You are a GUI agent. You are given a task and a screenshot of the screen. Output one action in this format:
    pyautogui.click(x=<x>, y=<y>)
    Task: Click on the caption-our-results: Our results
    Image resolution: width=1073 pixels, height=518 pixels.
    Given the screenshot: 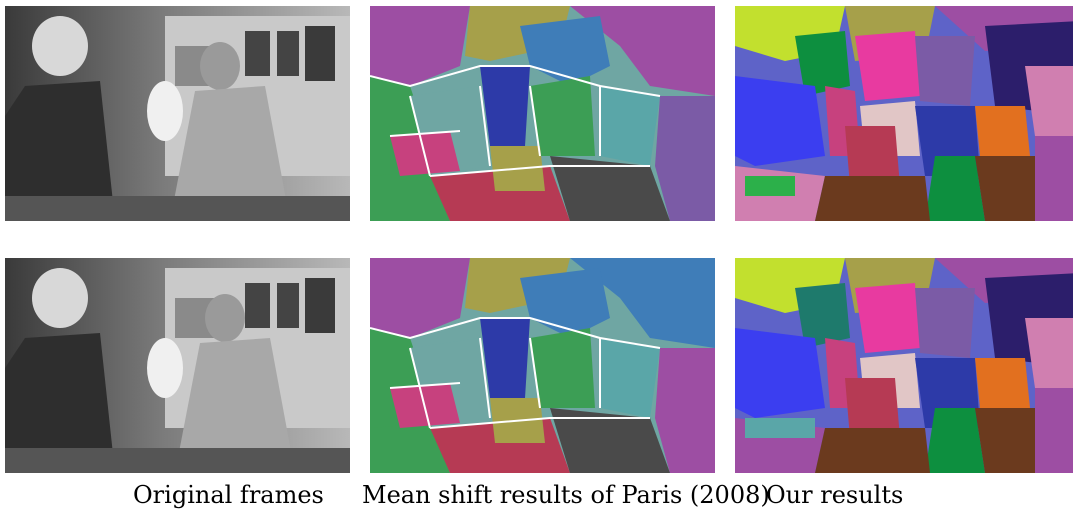 What is the action you would take?
    pyautogui.click(x=835, y=495)
    